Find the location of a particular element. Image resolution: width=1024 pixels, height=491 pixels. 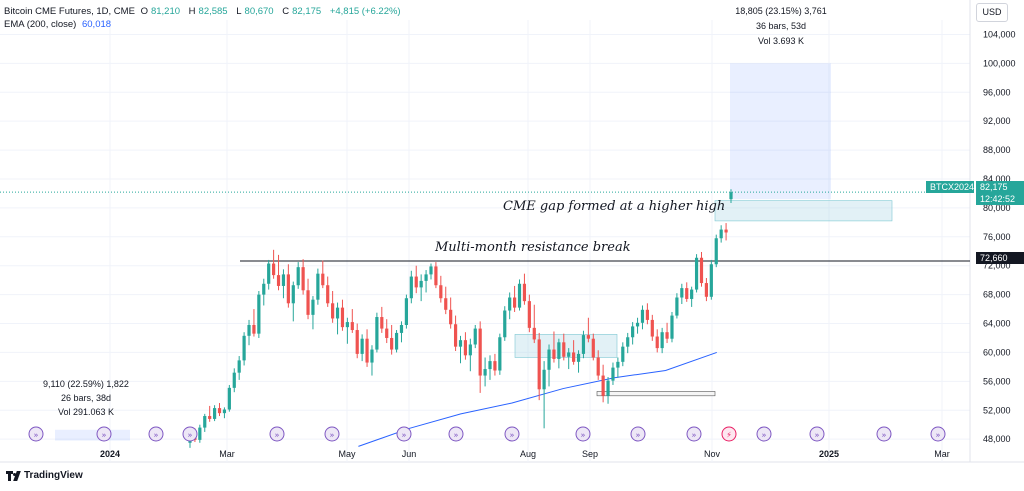

measure-box-right is located at coordinates (780, 131).